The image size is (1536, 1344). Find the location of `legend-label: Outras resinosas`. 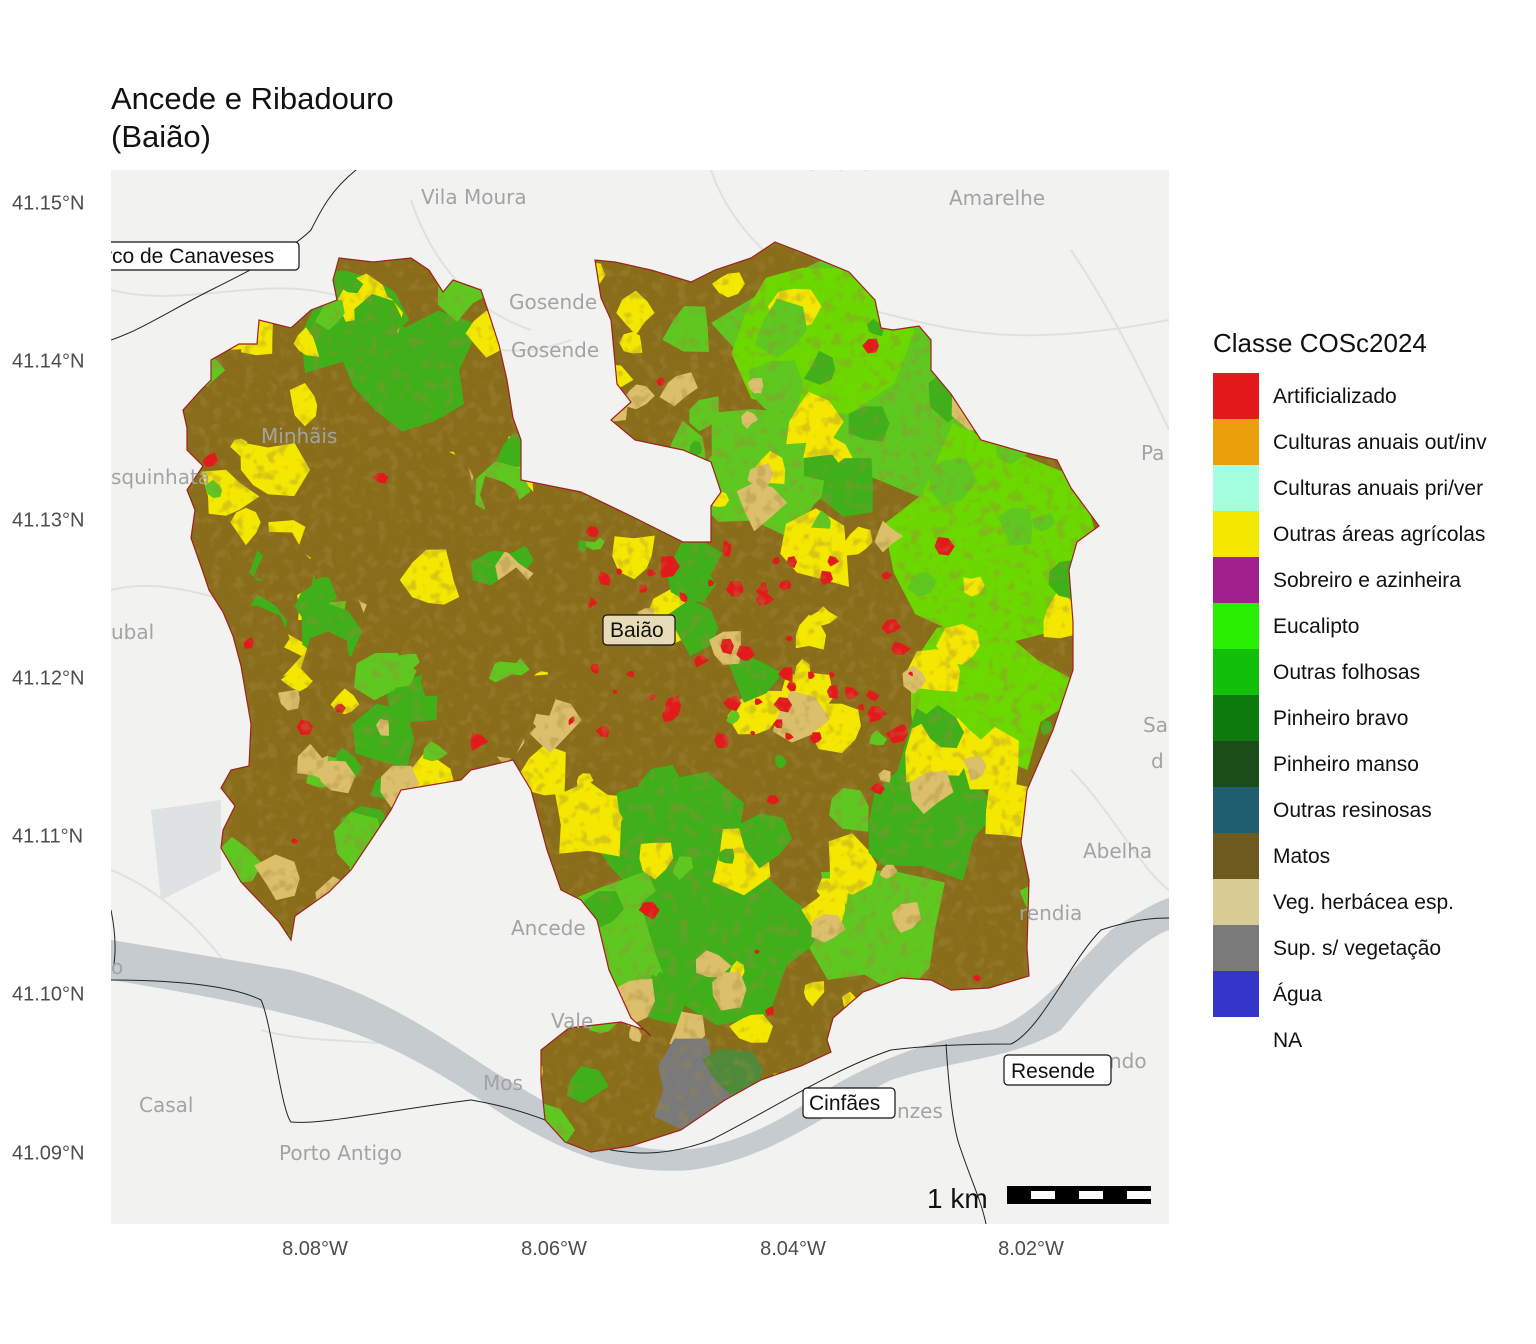

legend-label: Outras resinosas is located at coordinates (1352, 810).